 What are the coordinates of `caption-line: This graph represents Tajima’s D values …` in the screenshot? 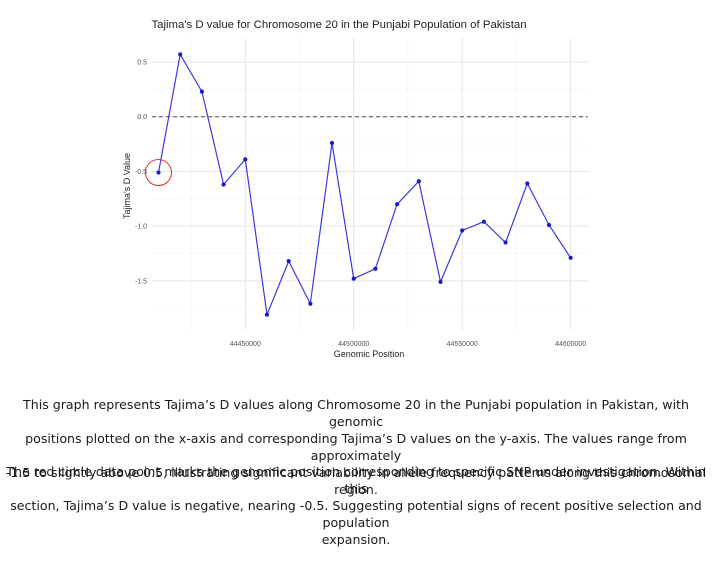 It's located at (356, 413).